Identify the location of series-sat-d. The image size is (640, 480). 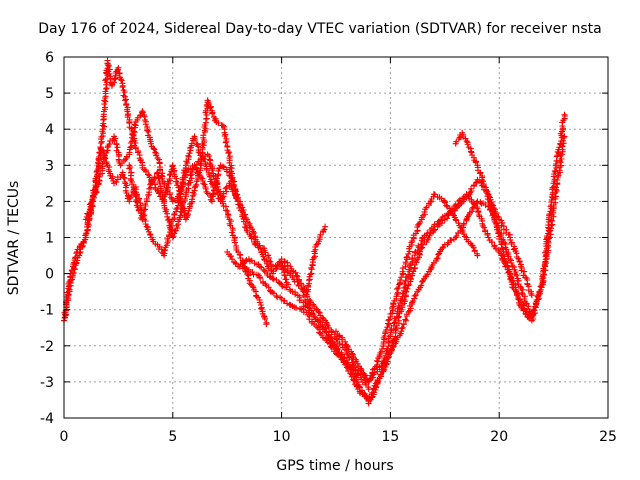
(227, 225).